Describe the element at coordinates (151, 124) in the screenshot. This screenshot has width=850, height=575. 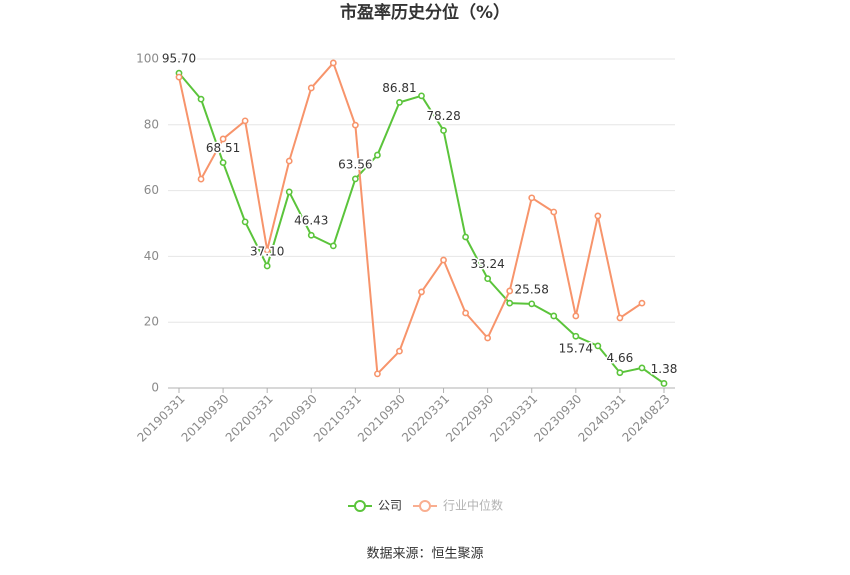
I see `y-tick-label: 80` at that location.